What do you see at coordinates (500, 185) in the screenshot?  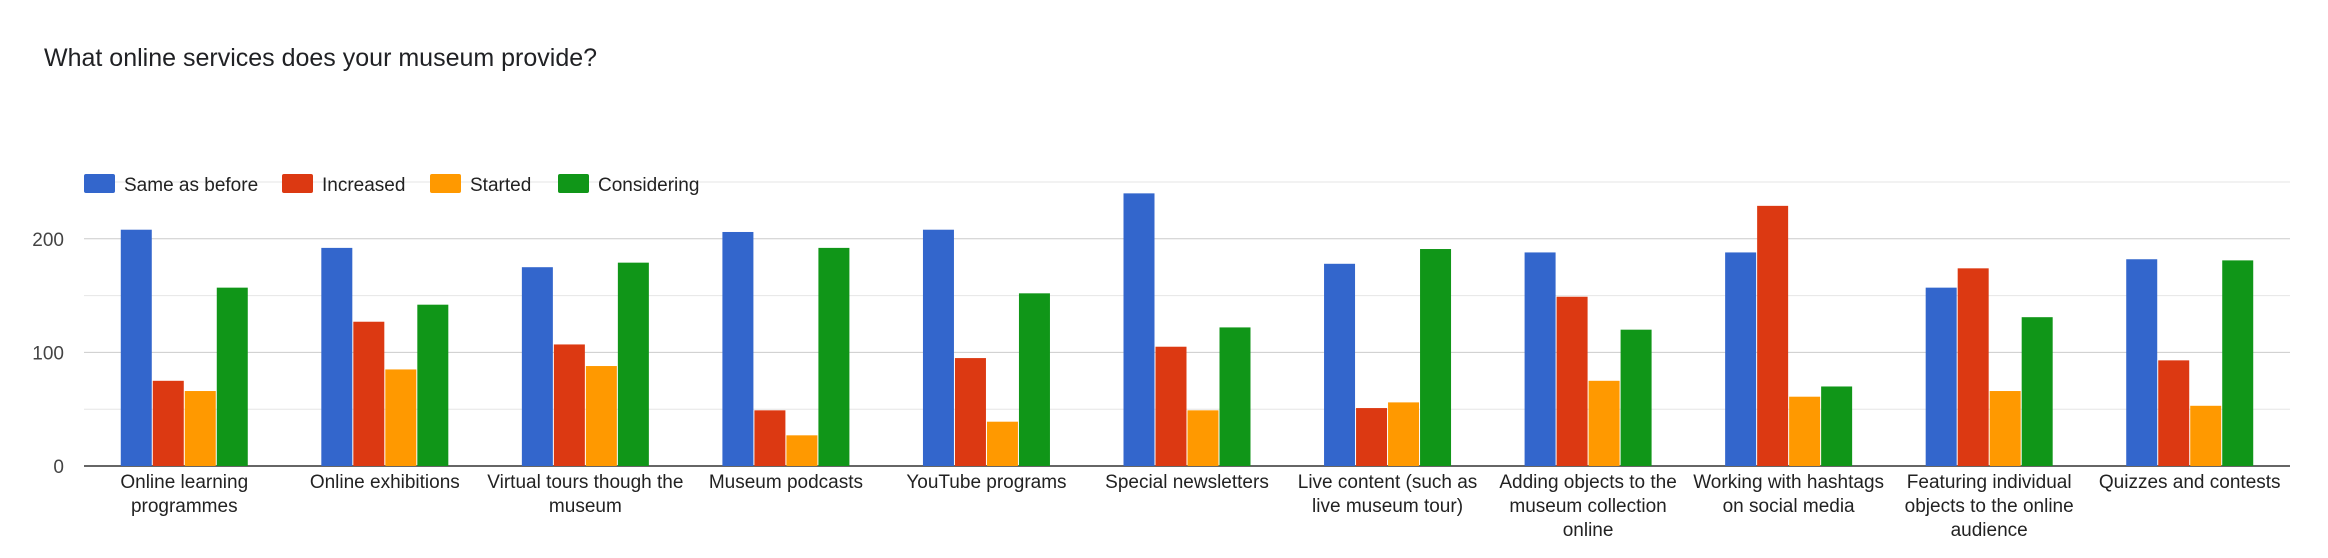 I see `legend-label: Started` at bounding box center [500, 185].